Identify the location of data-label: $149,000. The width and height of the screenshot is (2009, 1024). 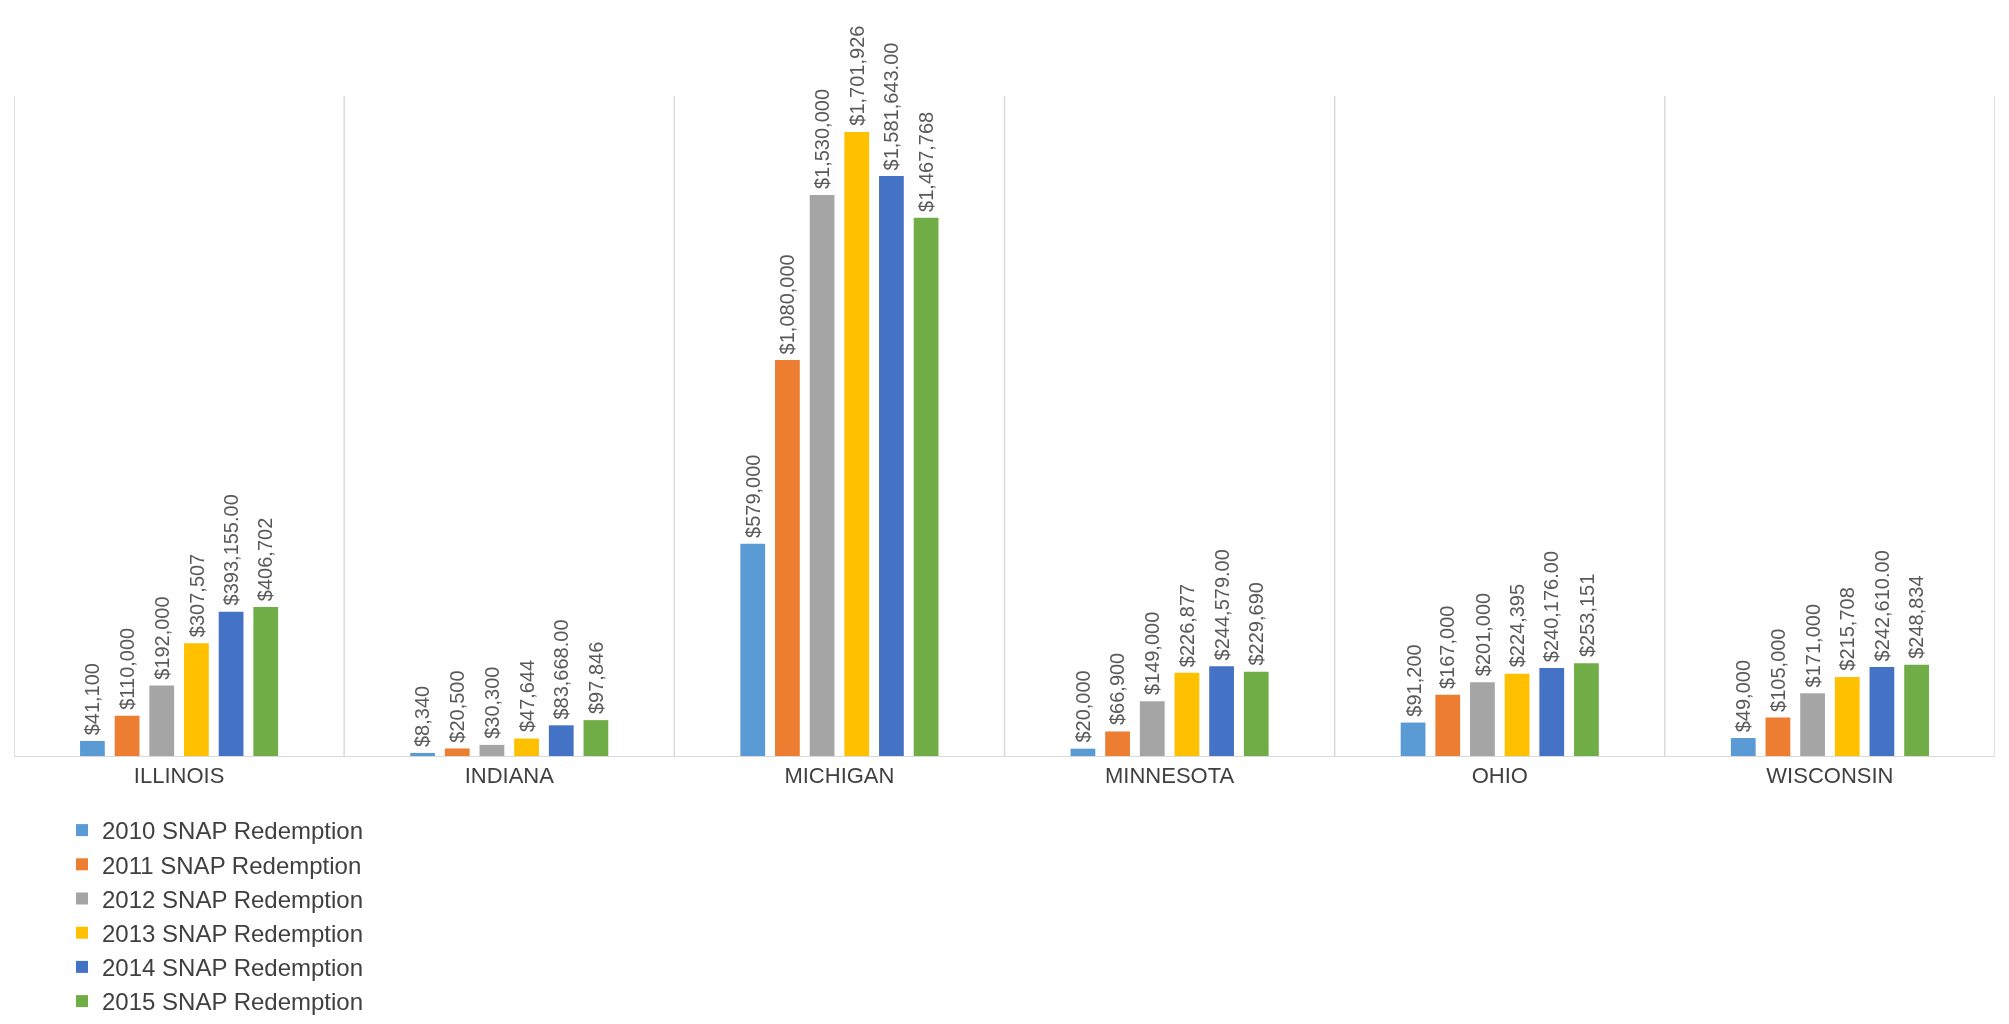
(1152, 653).